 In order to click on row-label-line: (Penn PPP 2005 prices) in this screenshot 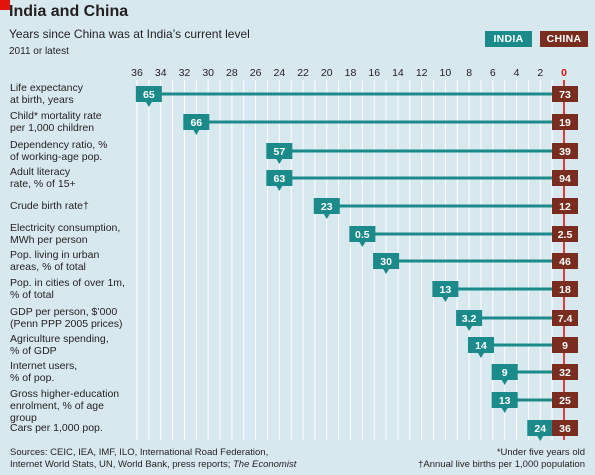, I will do `click(66, 324)`.